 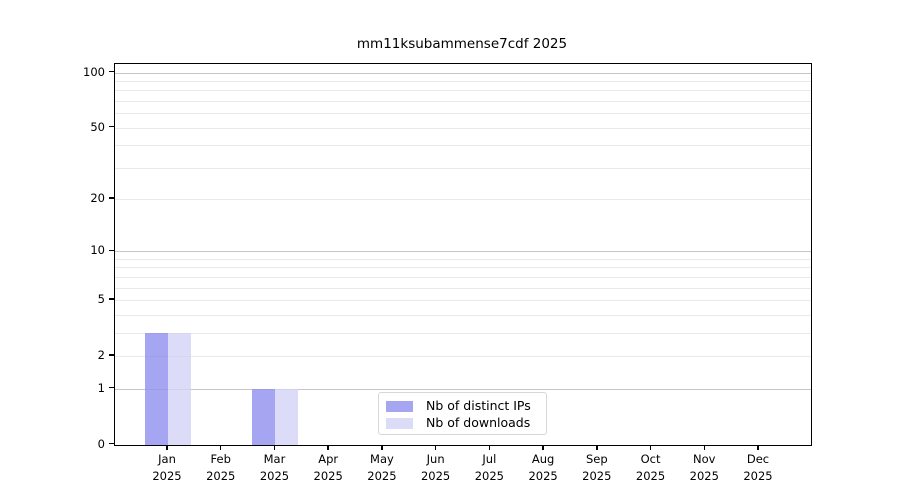 I want to click on legend-entry-distinct-ips: Nb of distinct IPs, so click(x=462, y=406).